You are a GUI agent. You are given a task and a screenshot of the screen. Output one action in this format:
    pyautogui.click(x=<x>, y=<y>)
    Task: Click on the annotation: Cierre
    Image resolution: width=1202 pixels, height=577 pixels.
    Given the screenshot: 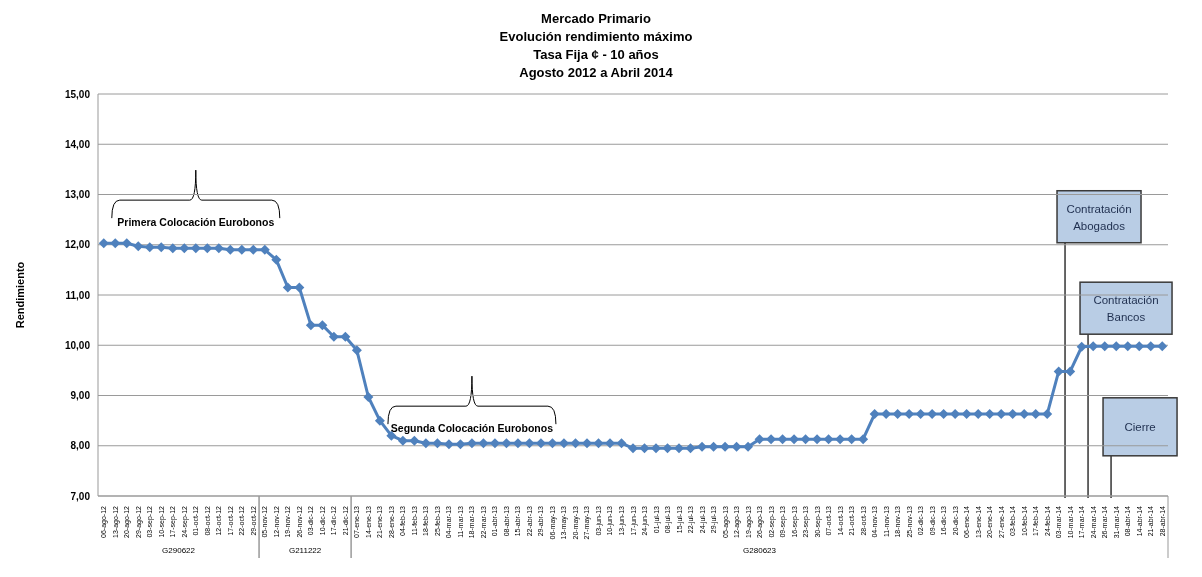 What is the action you would take?
    pyautogui.click(x=1140, y=426)
    